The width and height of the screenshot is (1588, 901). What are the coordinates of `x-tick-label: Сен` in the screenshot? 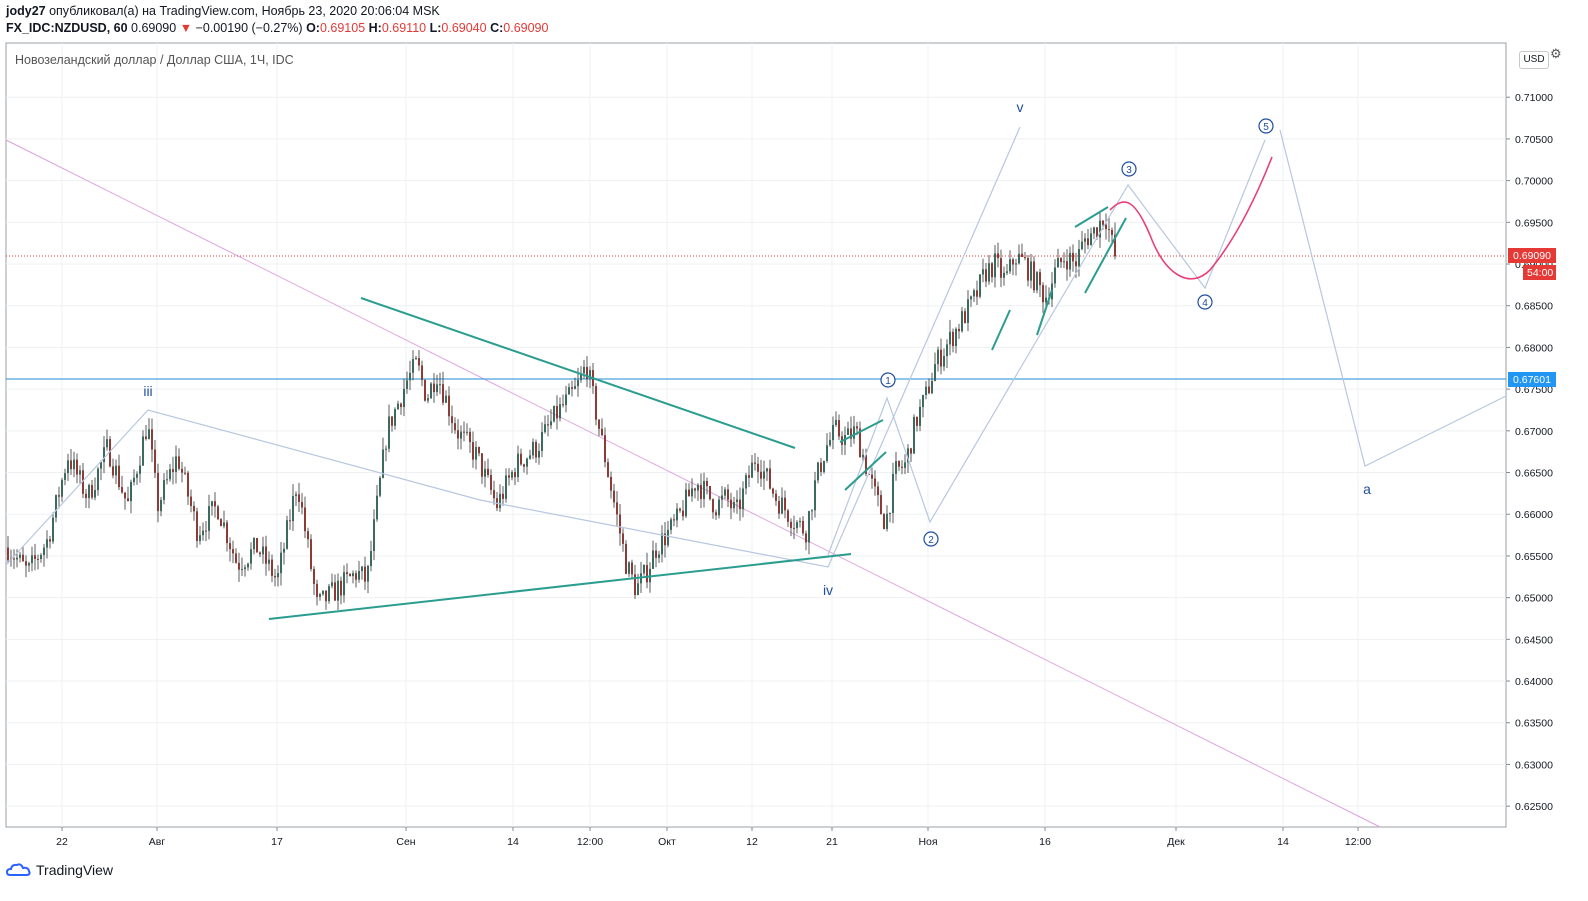 It's located at (405, 842).